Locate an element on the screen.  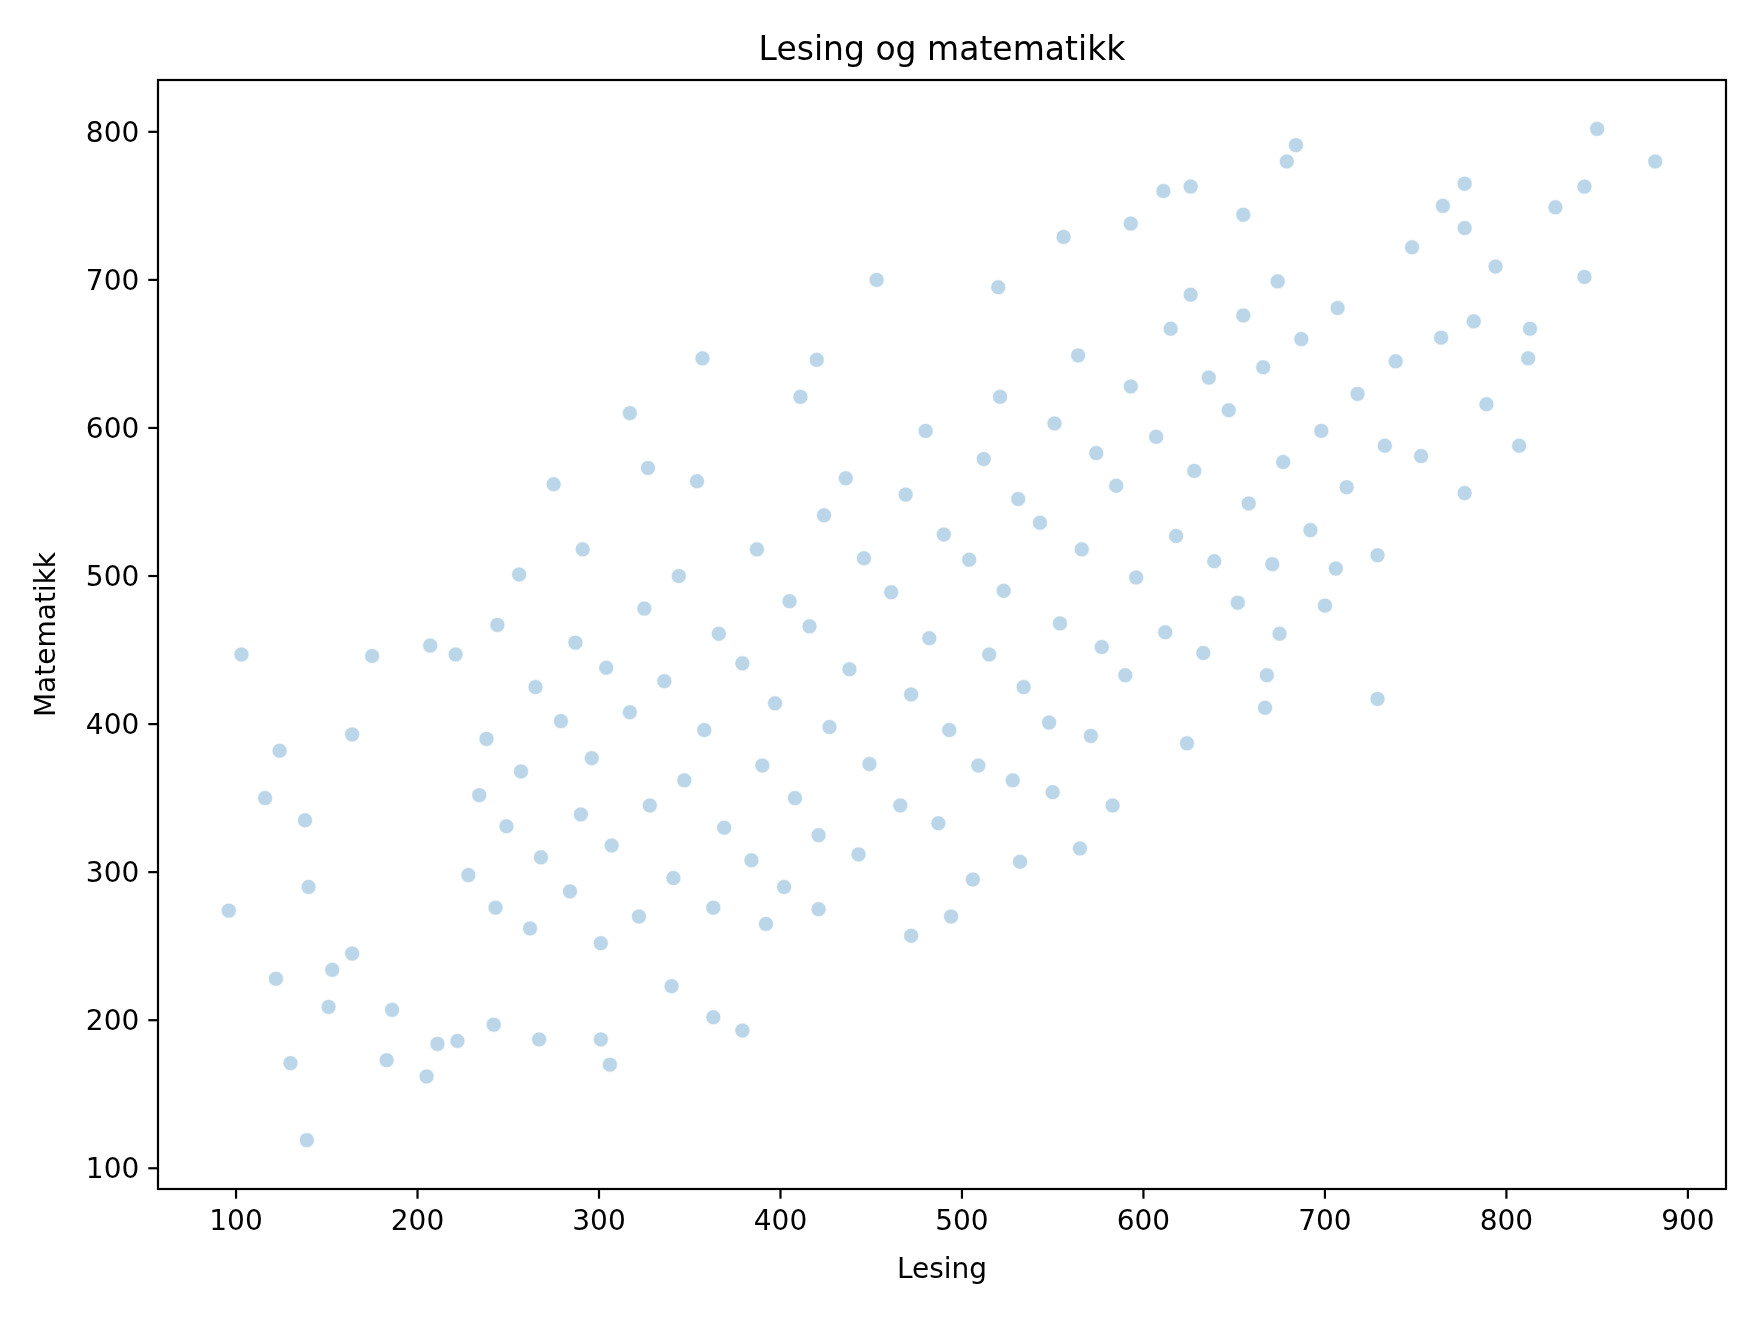
x-tick-label: 600 is located at coordinates (1143, 1221).